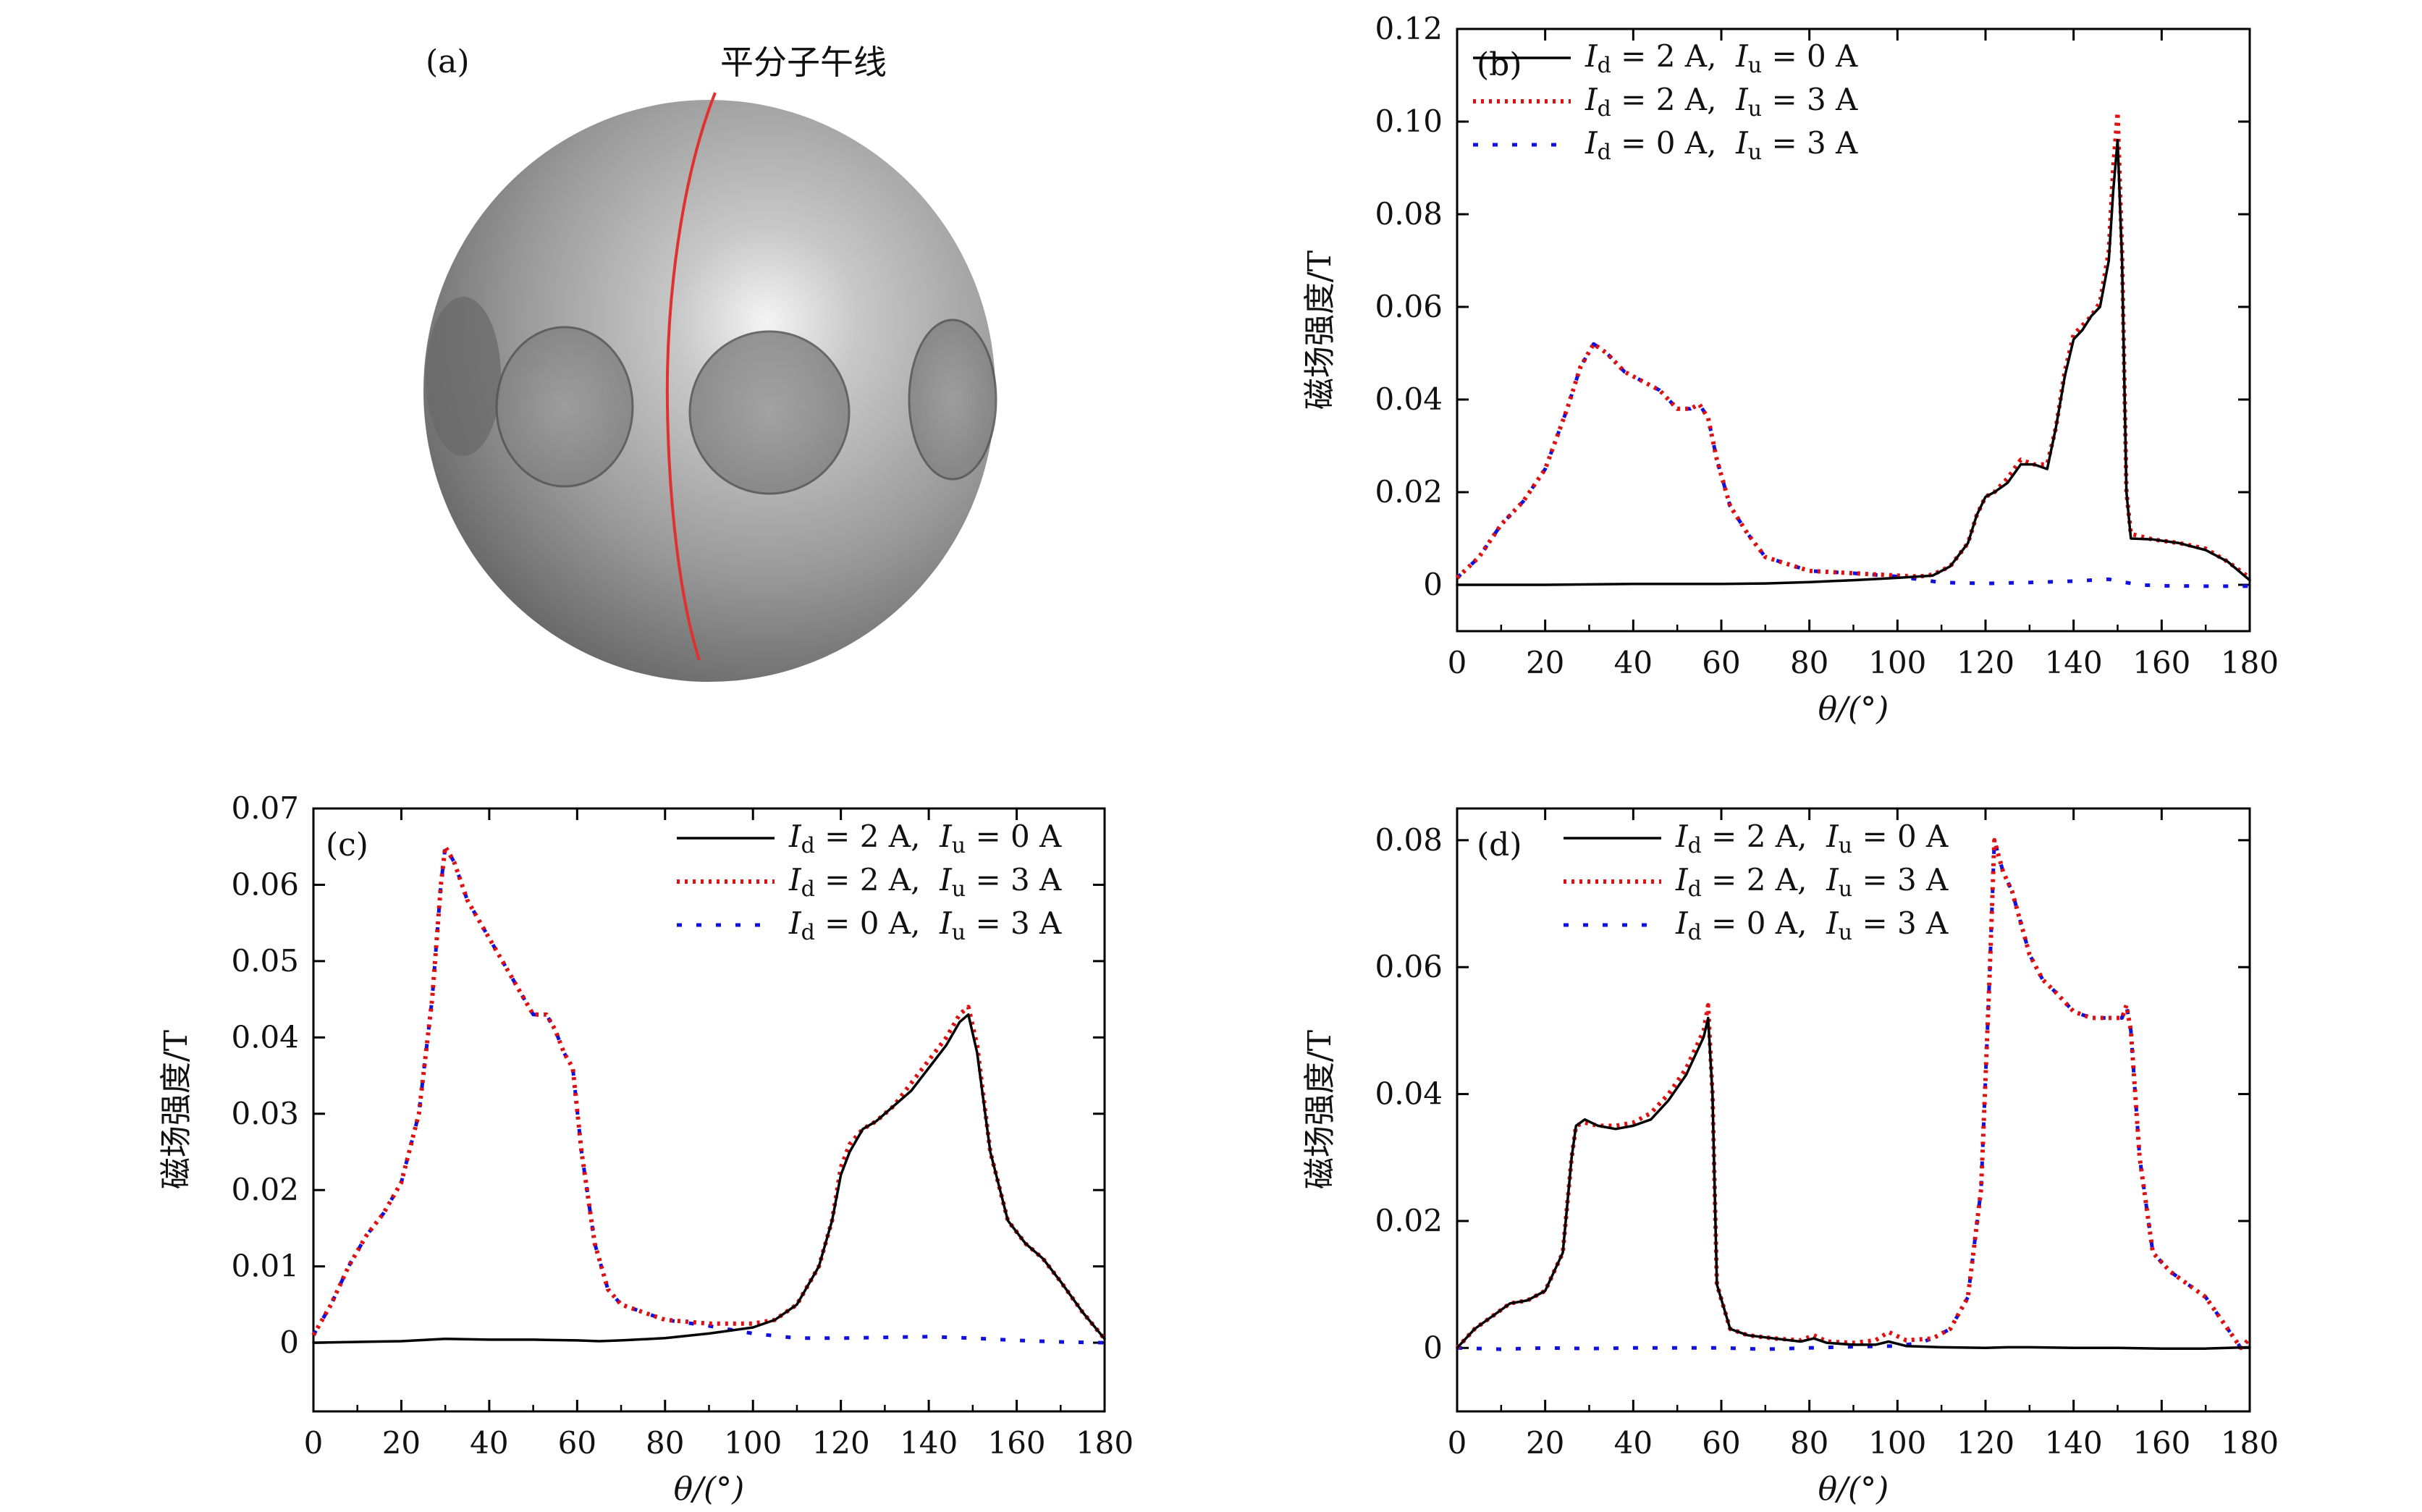 The width and height of the screenshot is (2422, 1512). I want to click on panel-label: (b), so click(1499, 64).